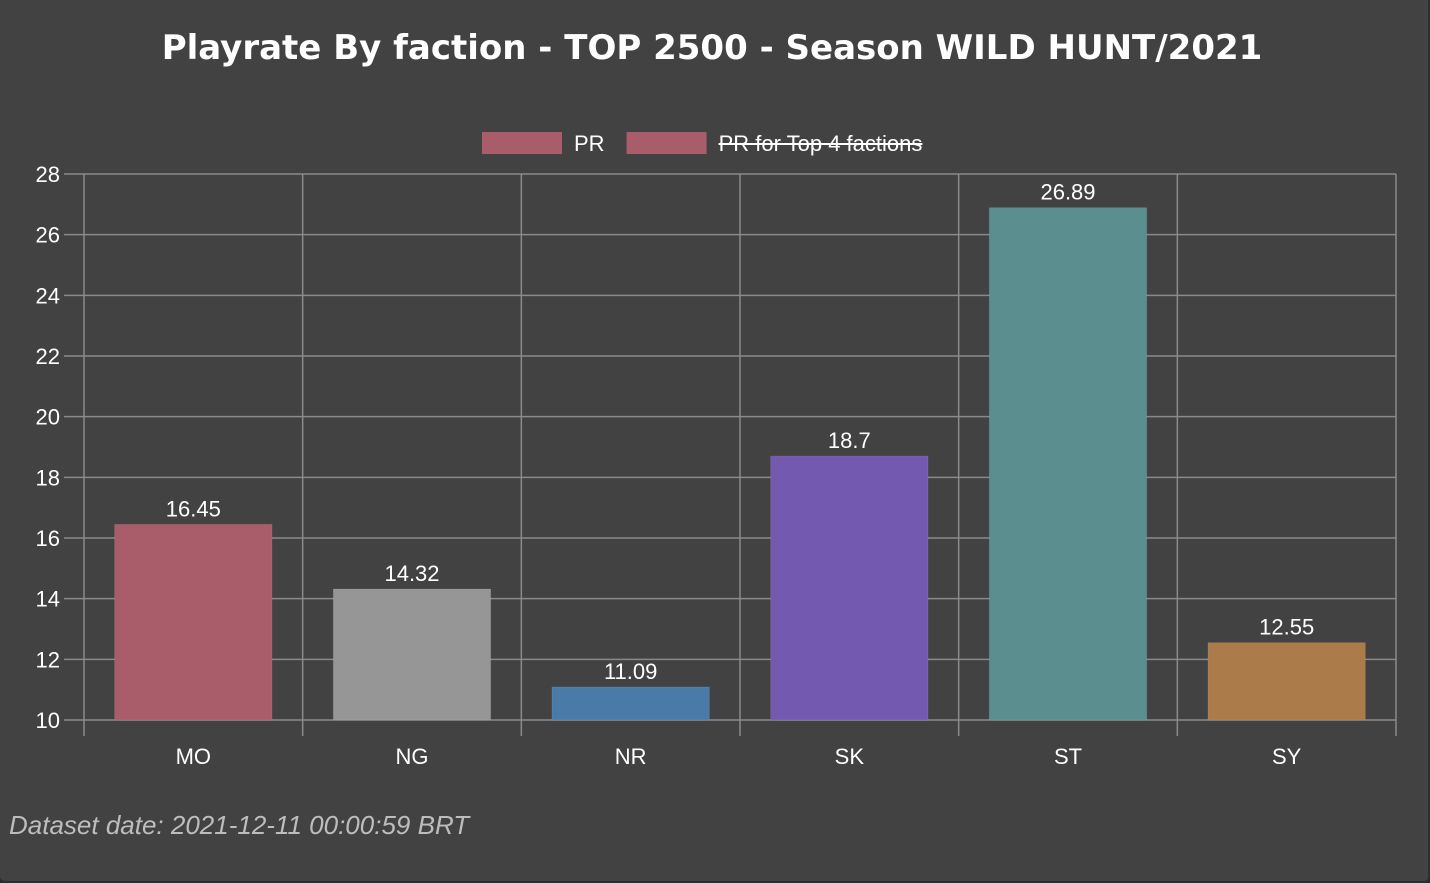  I want to click on y-tick-label: 12, so click(48, 659).